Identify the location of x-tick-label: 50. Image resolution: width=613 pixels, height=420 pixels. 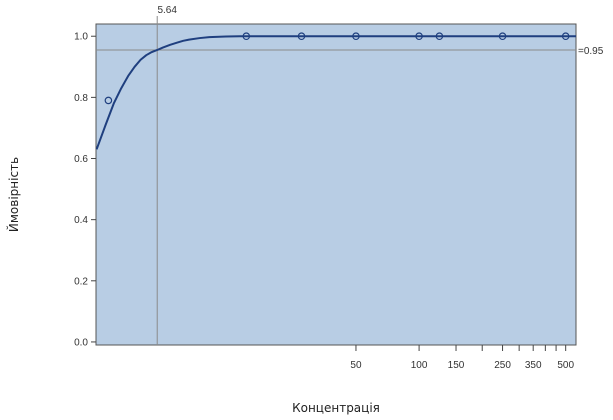
(356, 365).